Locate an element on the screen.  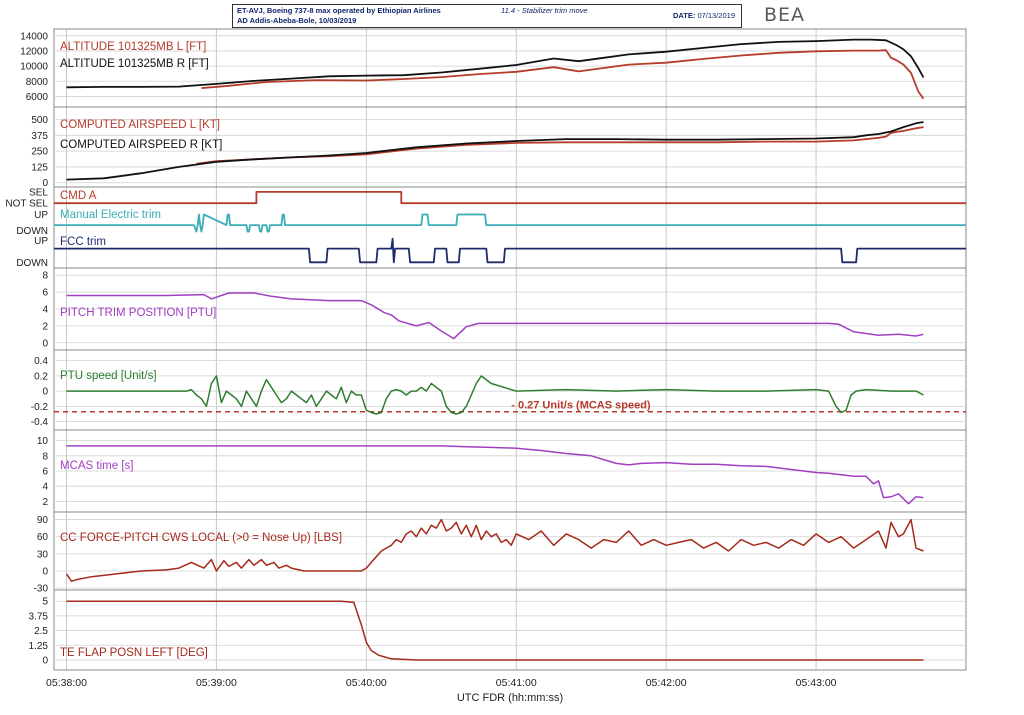
x-tick-label: 05:41:00 is located at coordinates (516, 683).